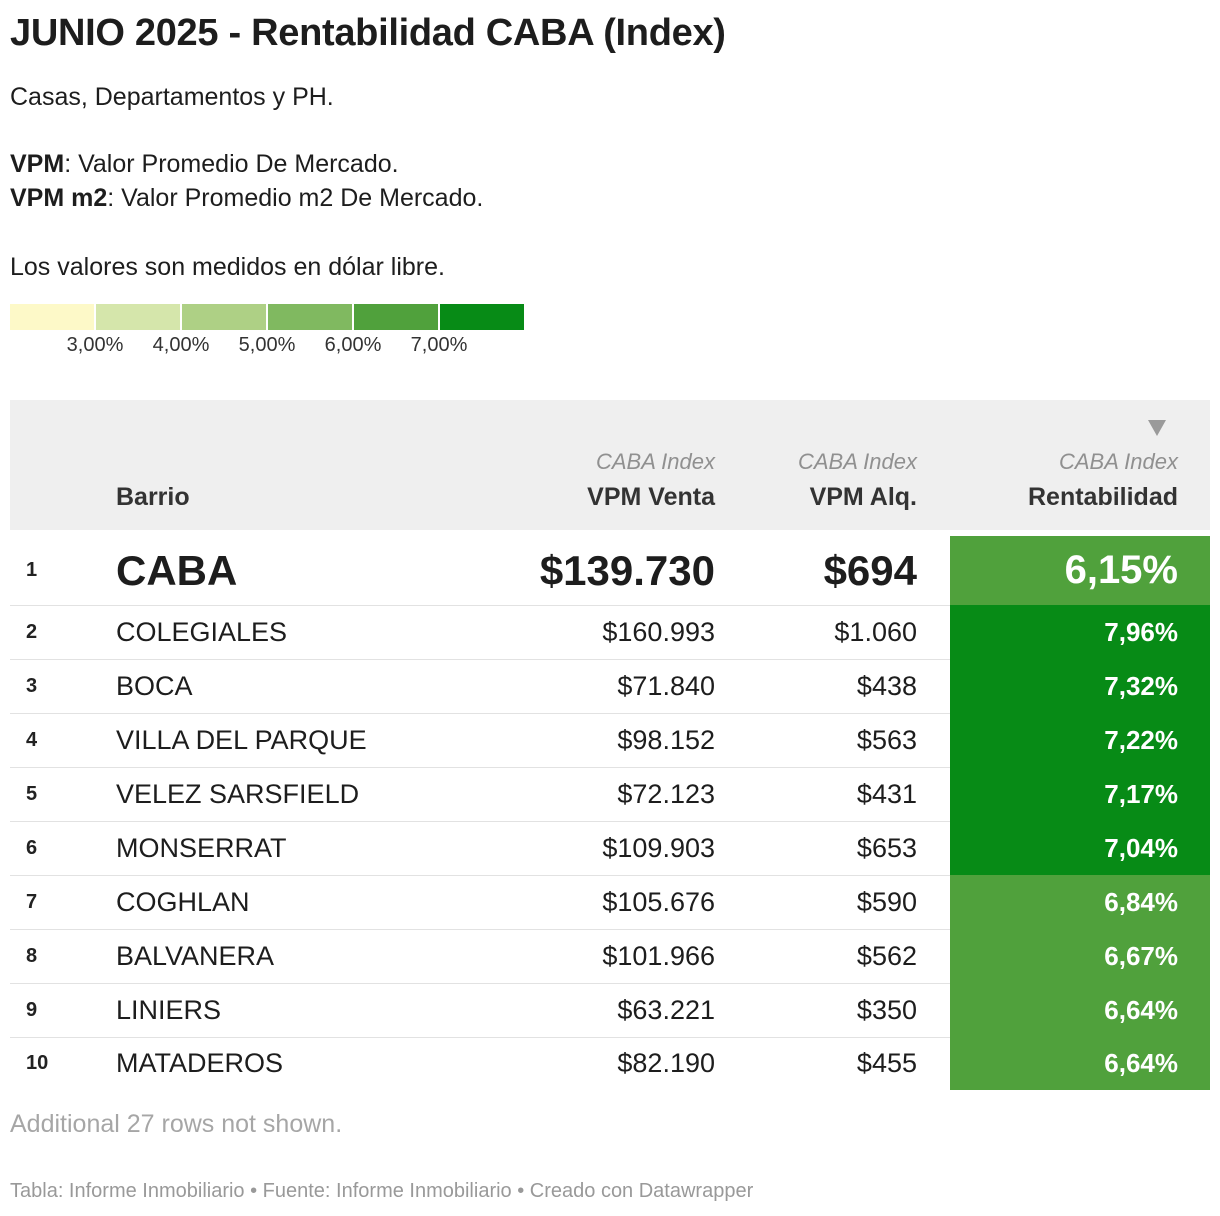 The width and height of the screenshot is (1220, 1216). What do you see at coordinates (1118, 461) in the screenshot?
I see `column-header-rent-index: CABA Index` at bounding box center [1118, 461].